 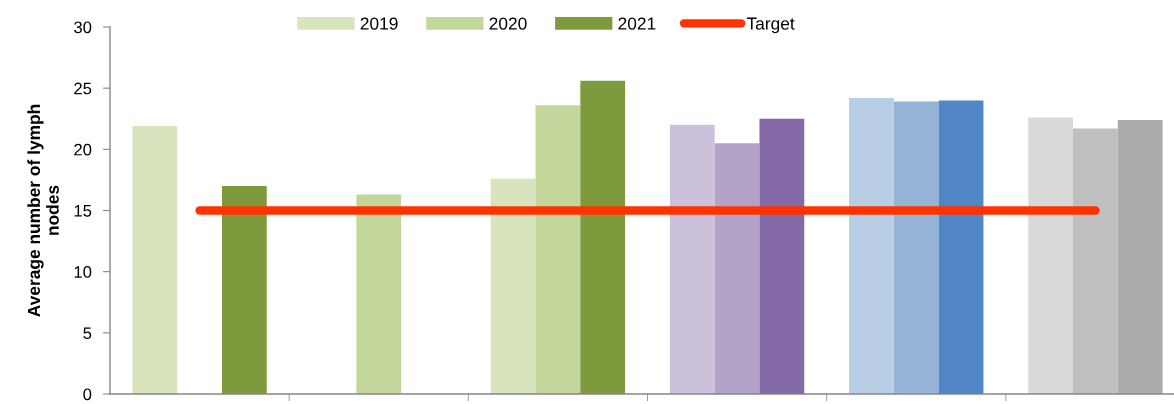 I want to click on legend-label: 2021, so click(x=637, y=23).